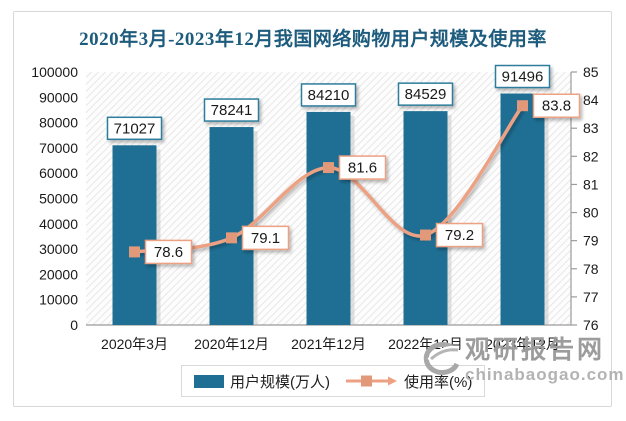 The image size is (626, 421). I want to click on line-series-swatch, so click(371, 381).